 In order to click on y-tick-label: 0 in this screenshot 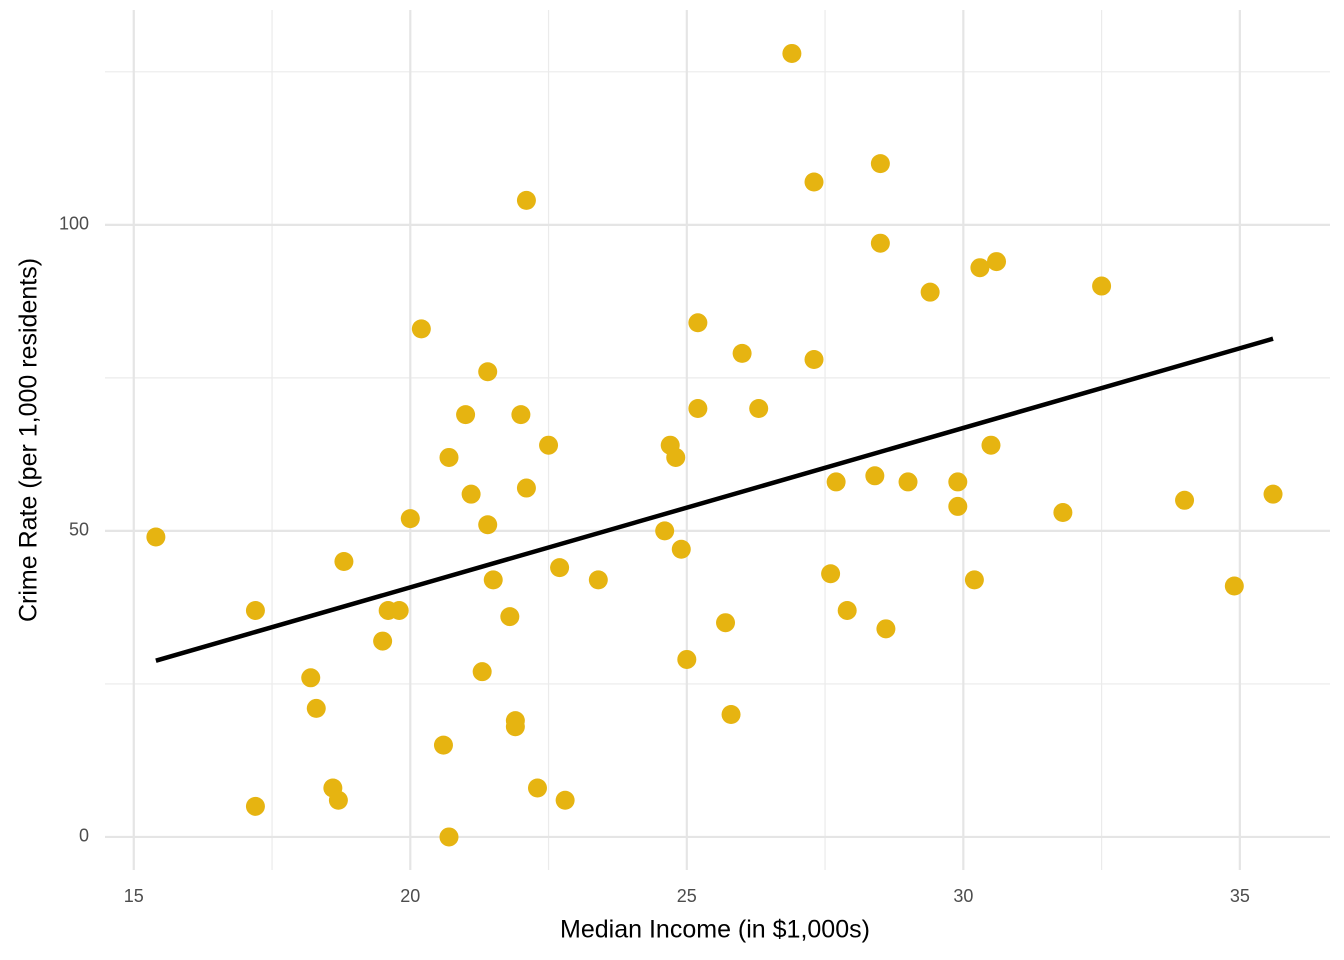, I will do `click(84, 836)`.